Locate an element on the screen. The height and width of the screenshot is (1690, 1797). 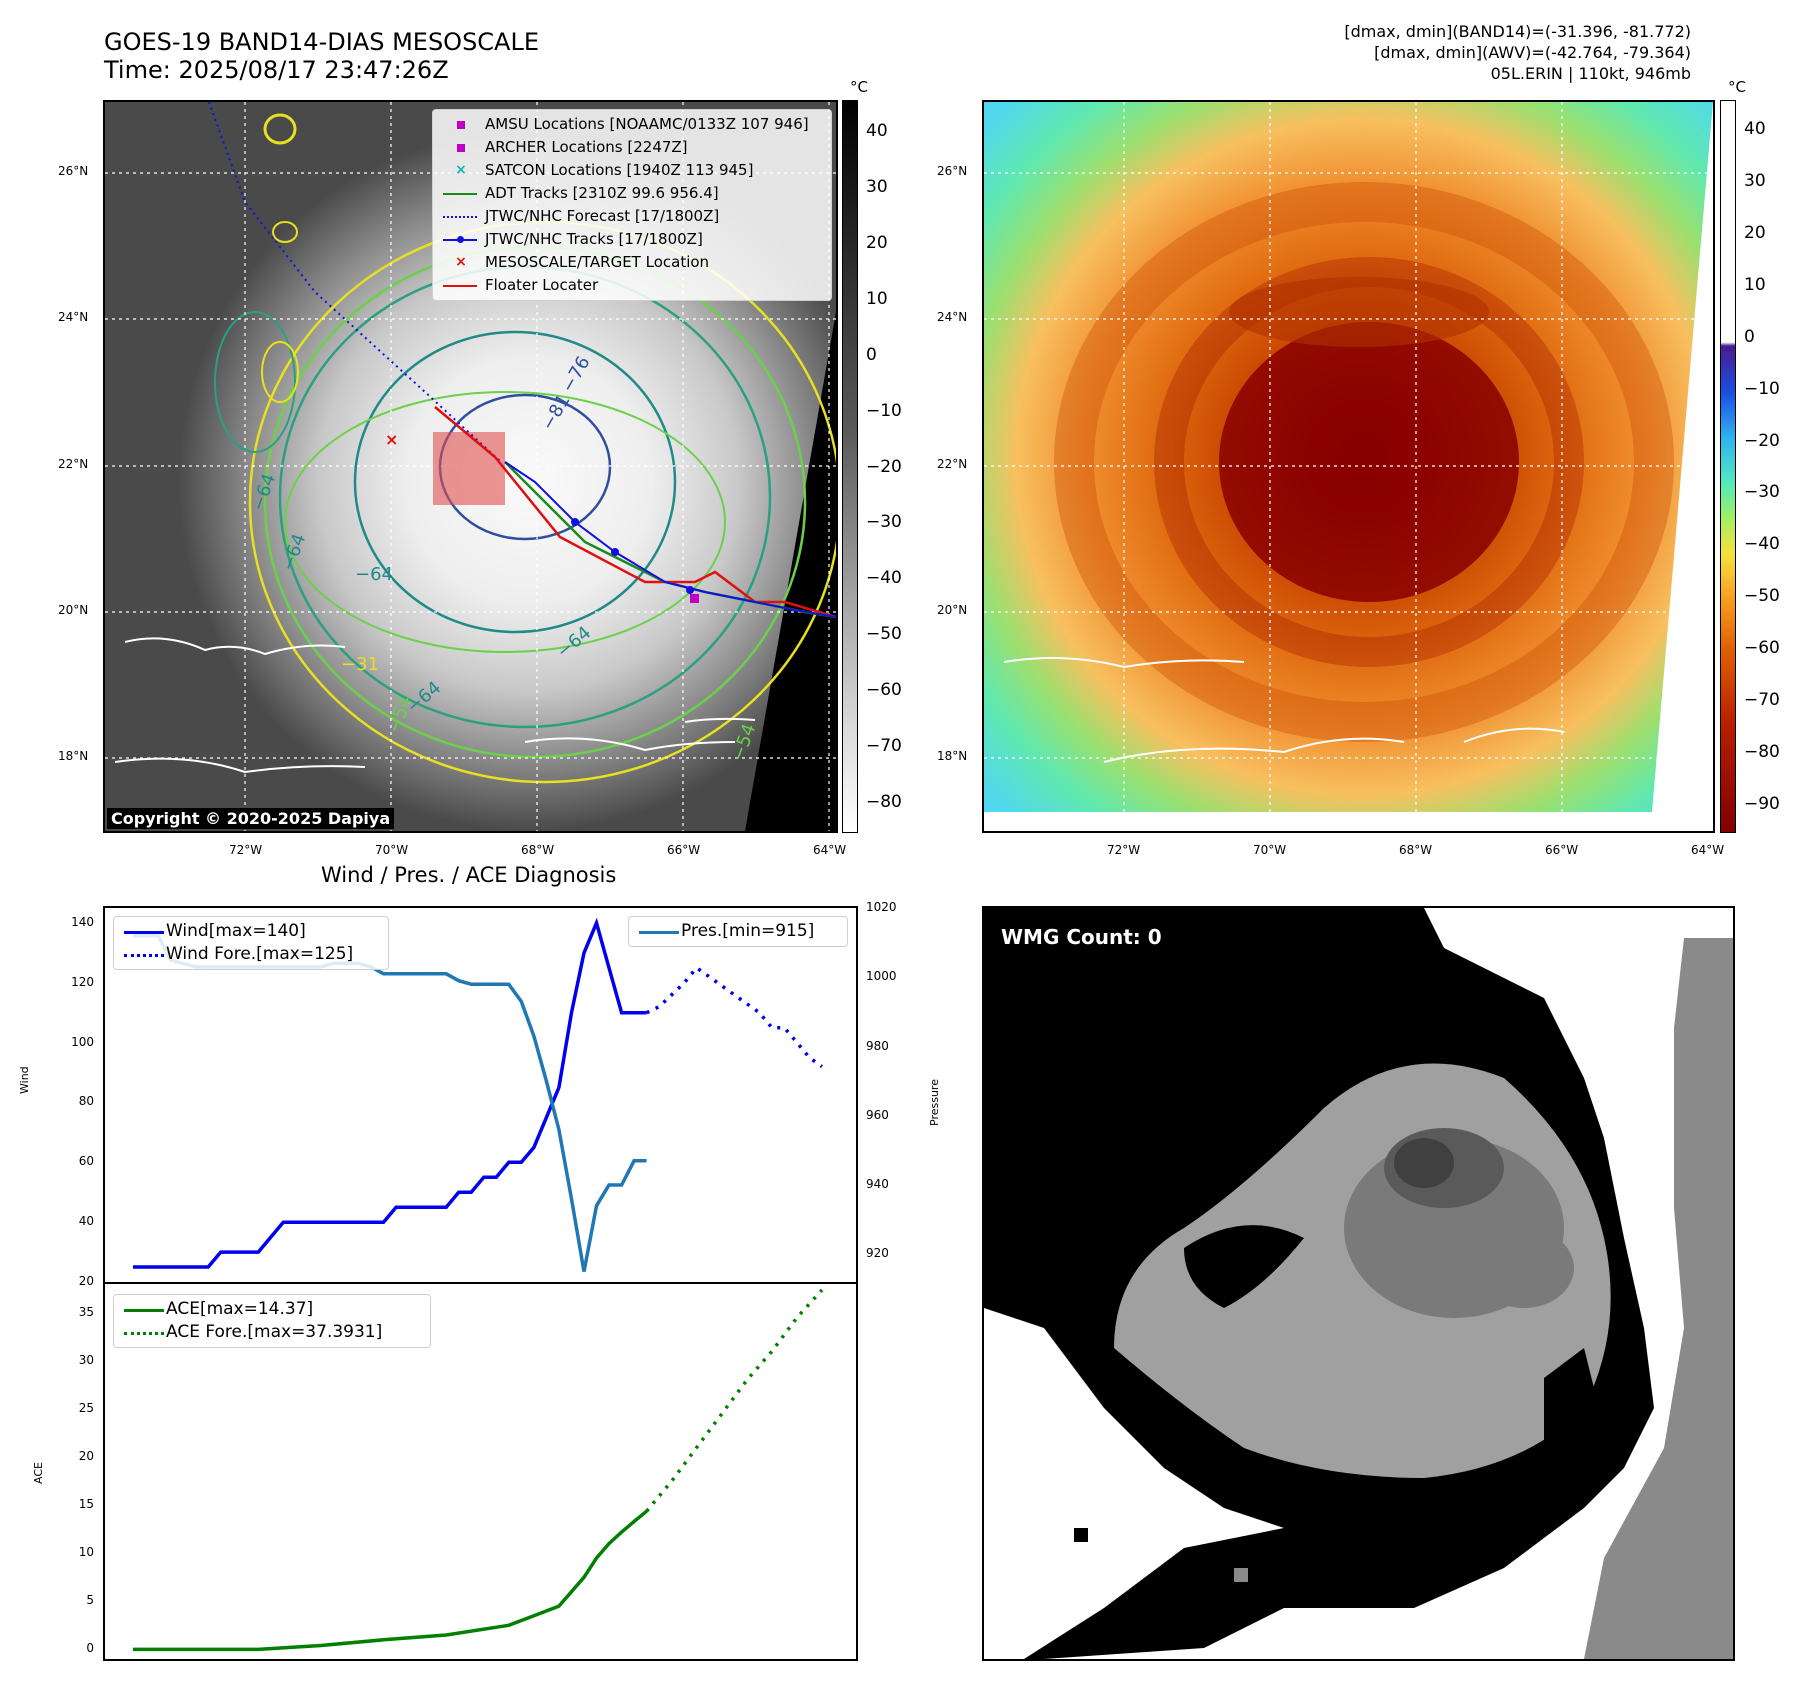
legend-entry: Pres.[min=915] is located at coordinates (738, 931).